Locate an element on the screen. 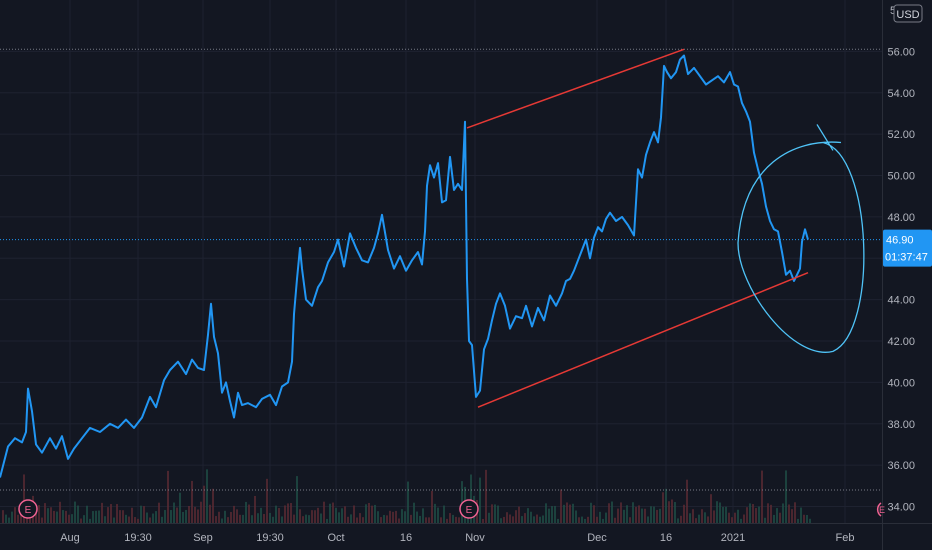 The width and height of the screenshot is (932, 550). y-tick-label: 38.00 is located at coordinates (901, 425).